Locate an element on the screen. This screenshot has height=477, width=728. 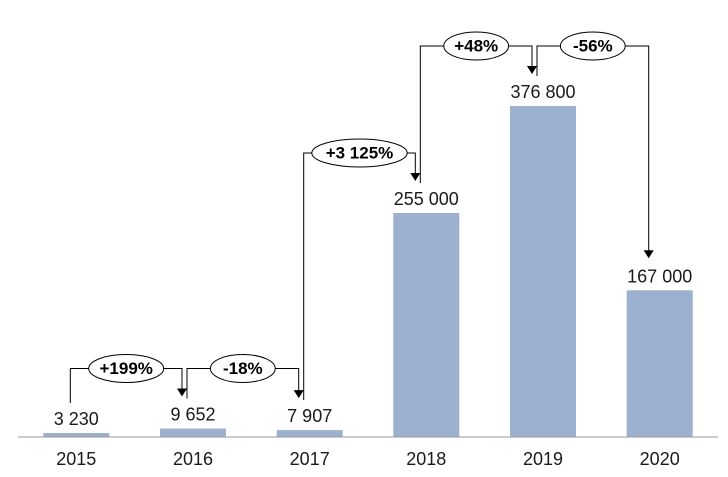
x-tick-label-2018: 2018 is located at coordinates (426, 459).